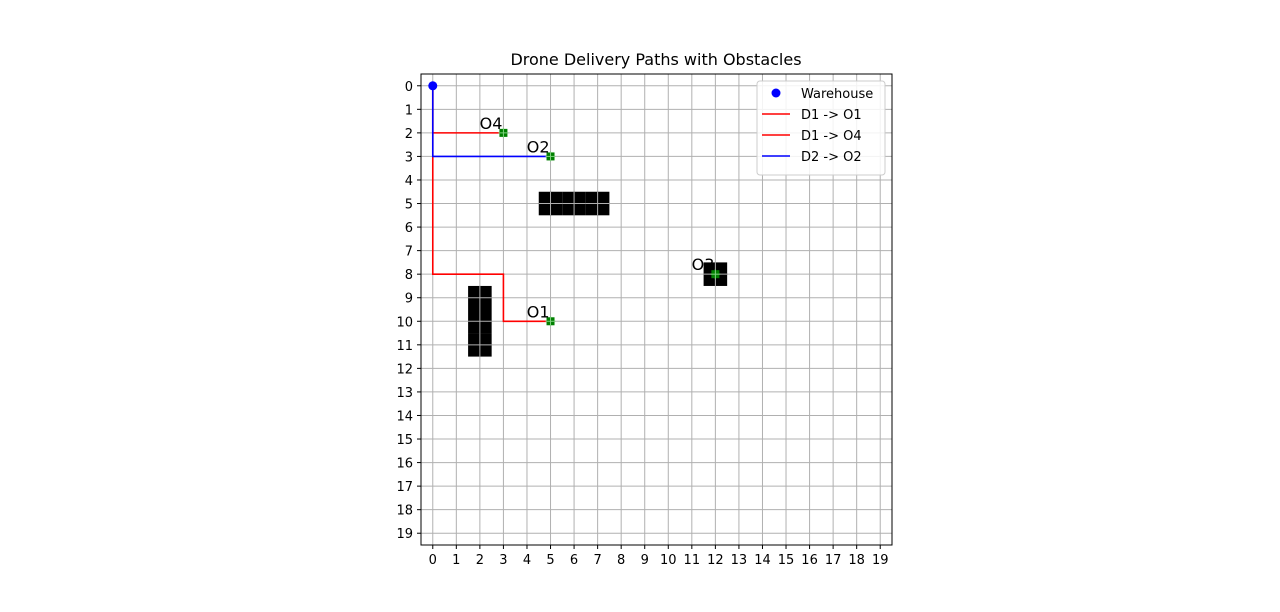 The image size is (1280, 612). Describe the element at coordinates (456, 560) in the screenshot. I see `x-tick-label: 1` at that location.